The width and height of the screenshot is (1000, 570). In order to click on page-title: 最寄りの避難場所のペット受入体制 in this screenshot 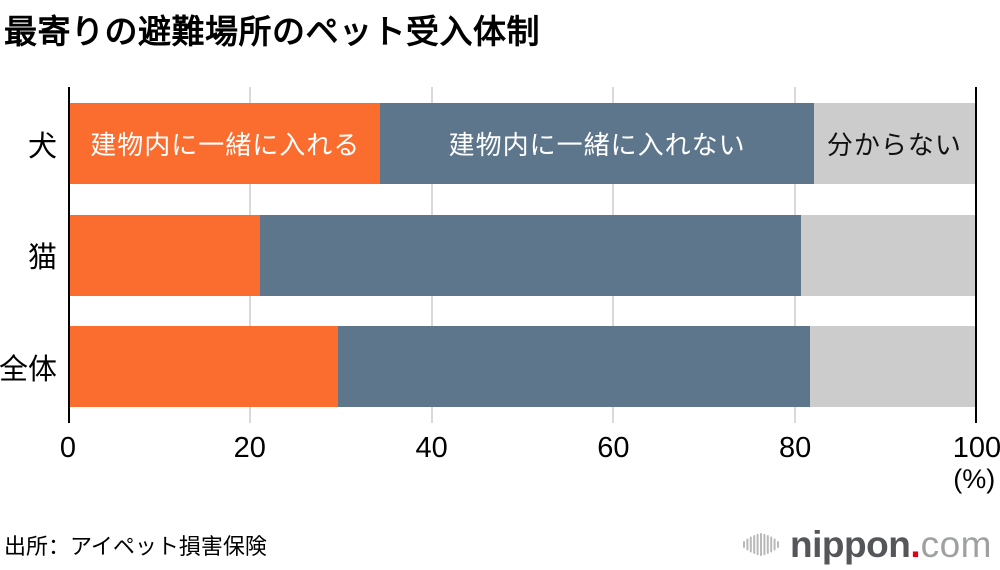, I will do `click(272, 31)`.